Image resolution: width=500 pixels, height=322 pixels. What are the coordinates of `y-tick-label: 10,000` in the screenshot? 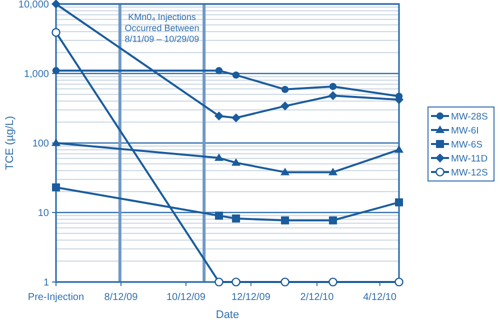 It's located at (34, 5).